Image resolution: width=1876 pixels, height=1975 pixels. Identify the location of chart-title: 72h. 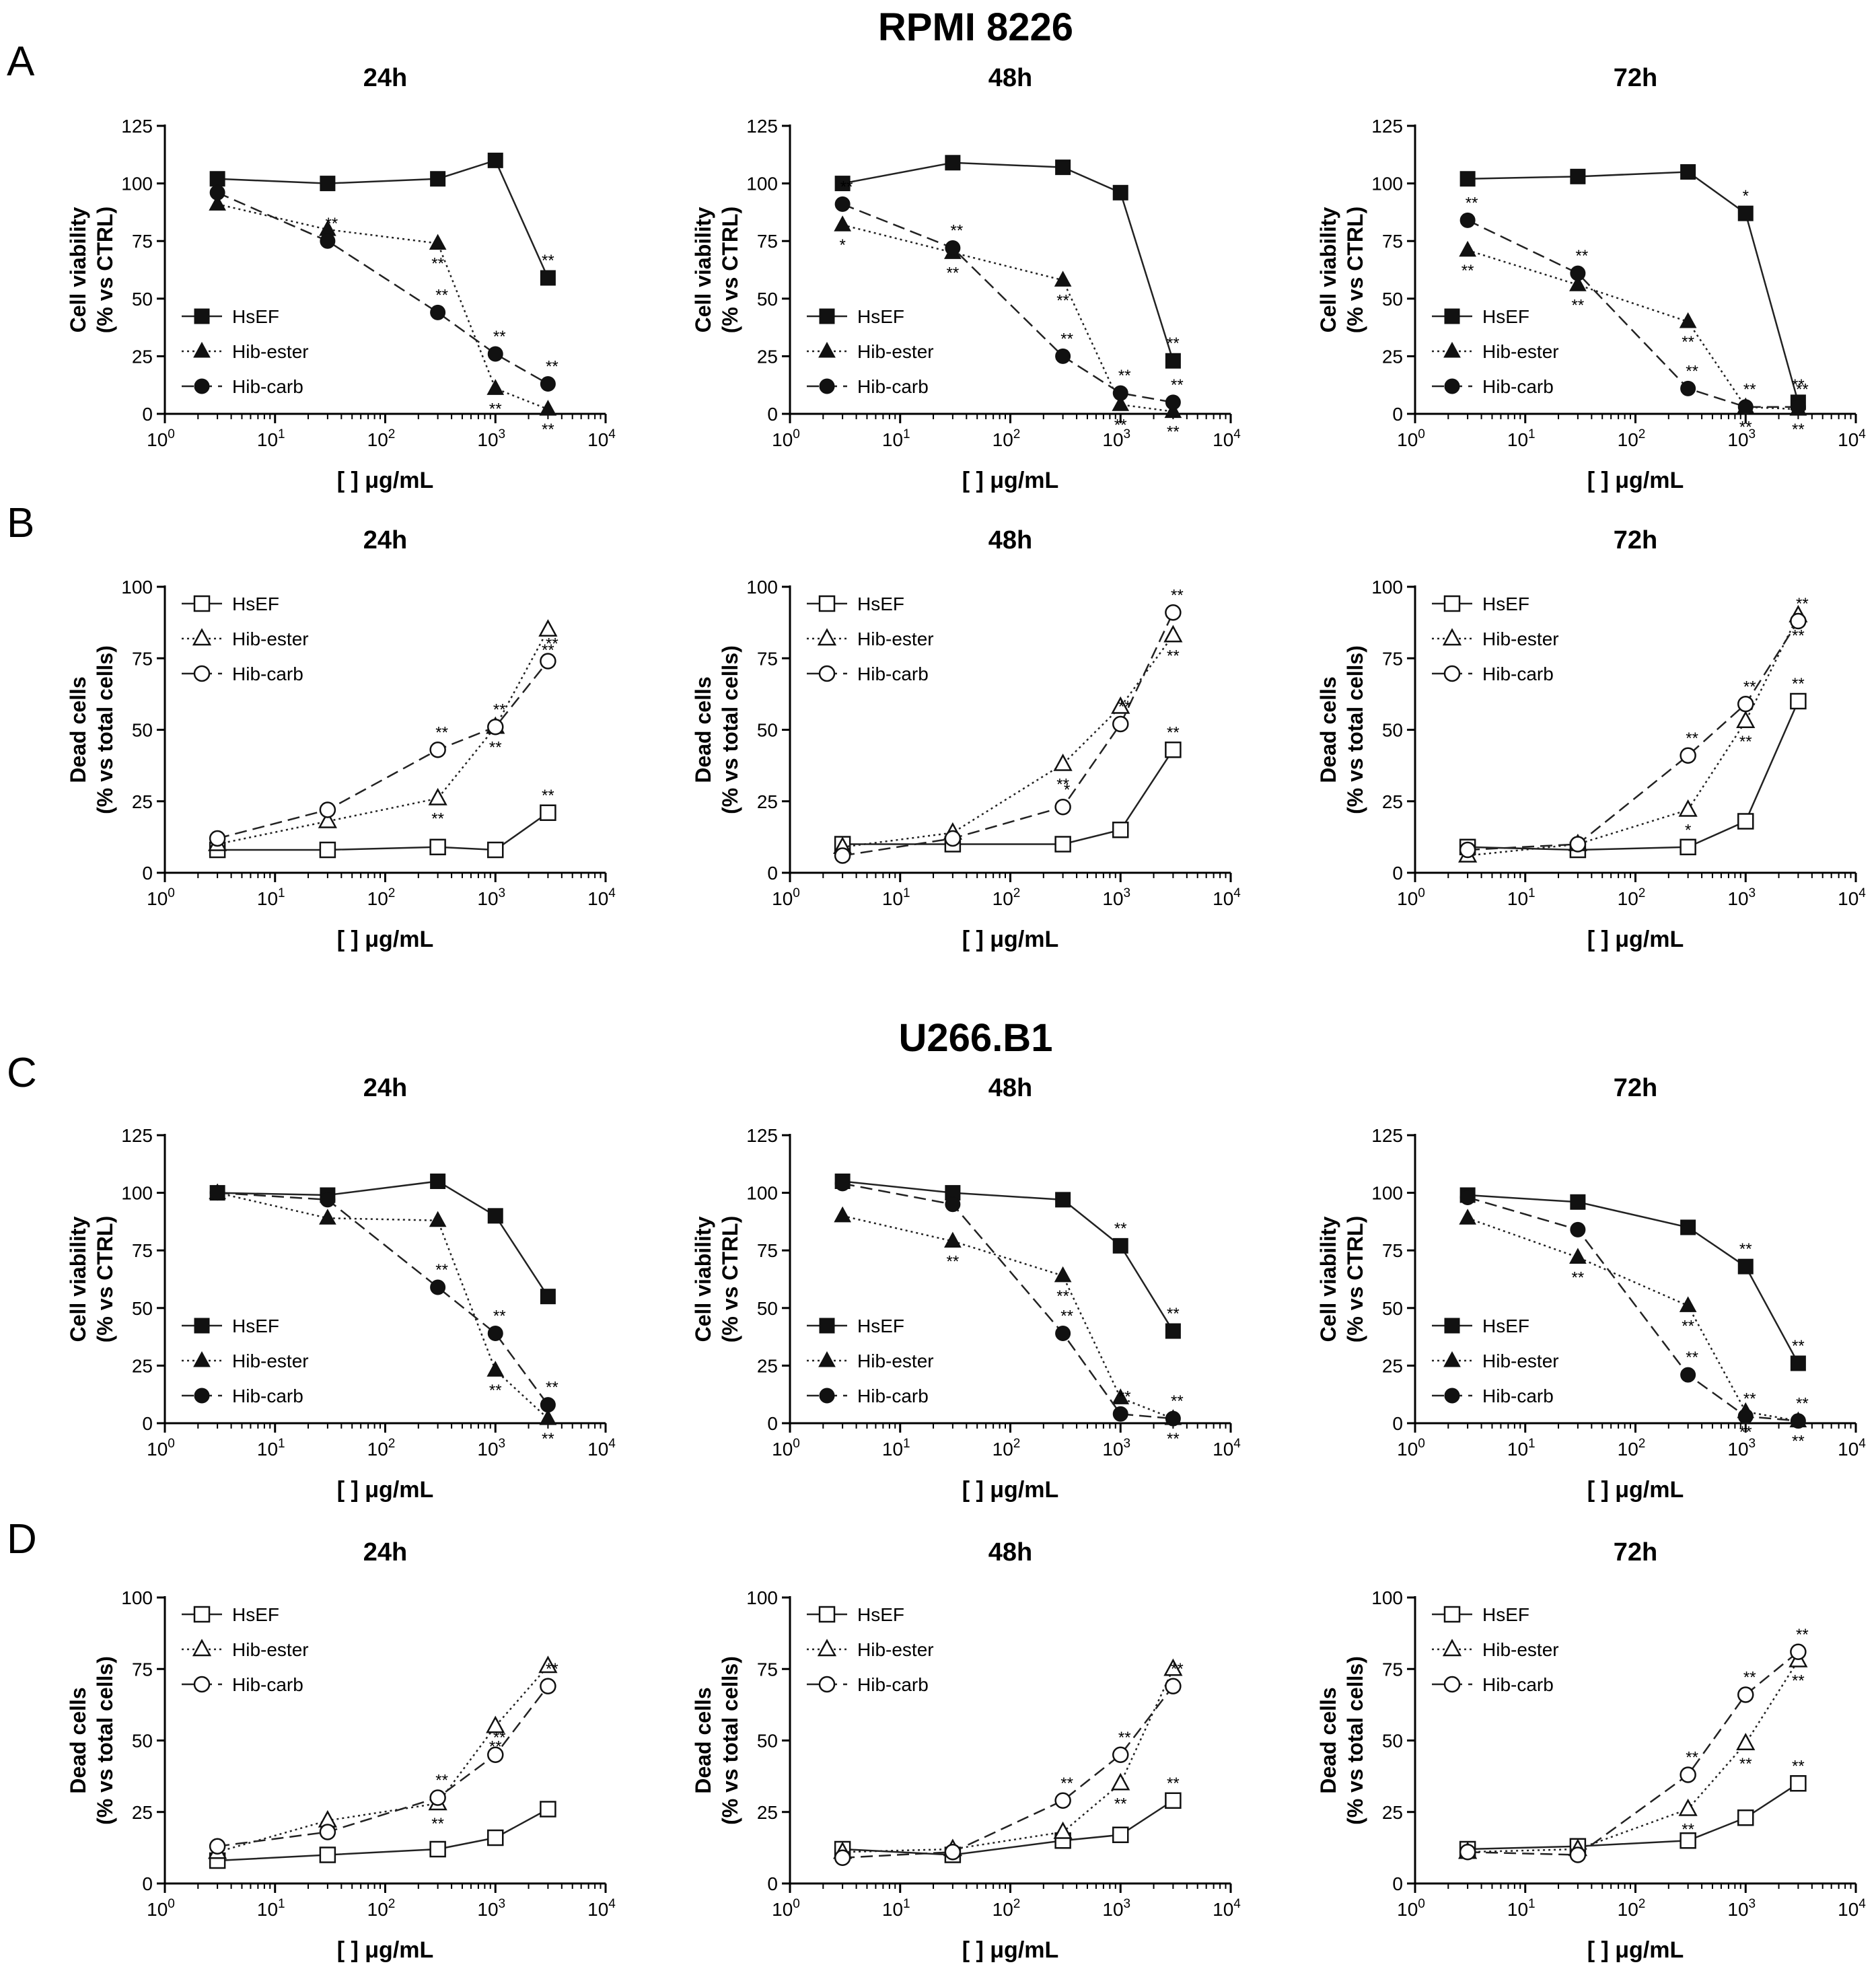
(1635, 1552).